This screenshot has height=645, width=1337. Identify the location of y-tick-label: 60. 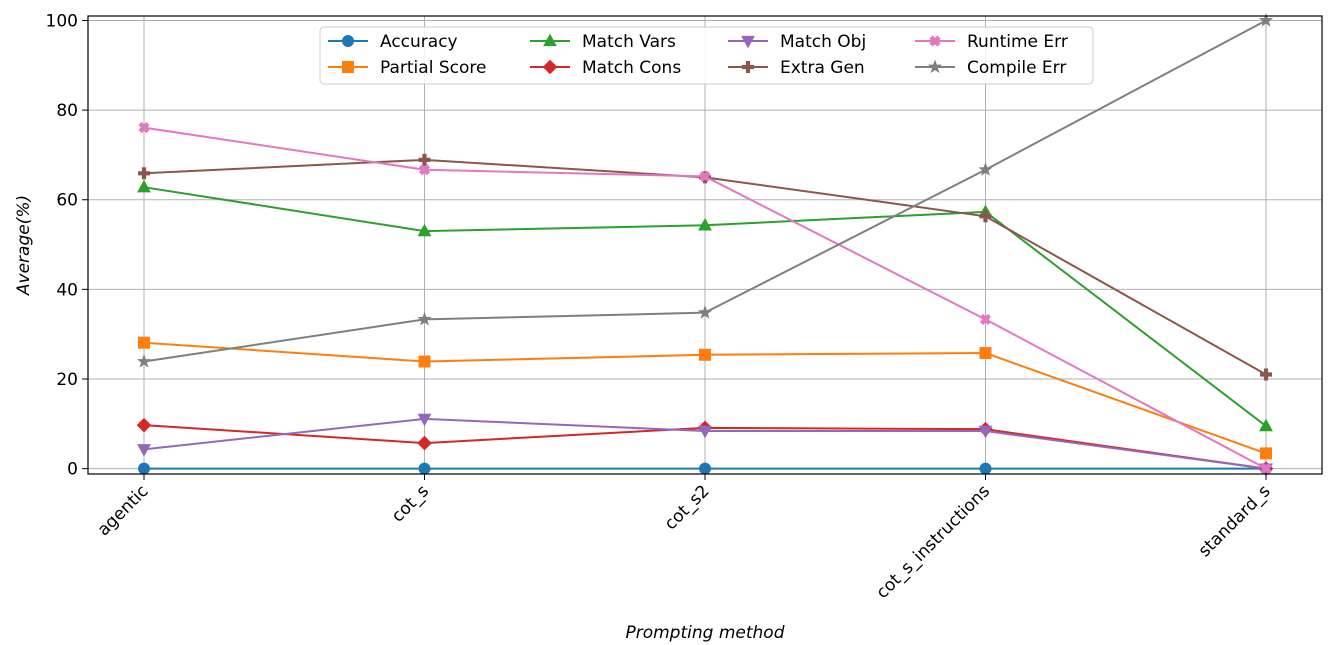
(67, 201).